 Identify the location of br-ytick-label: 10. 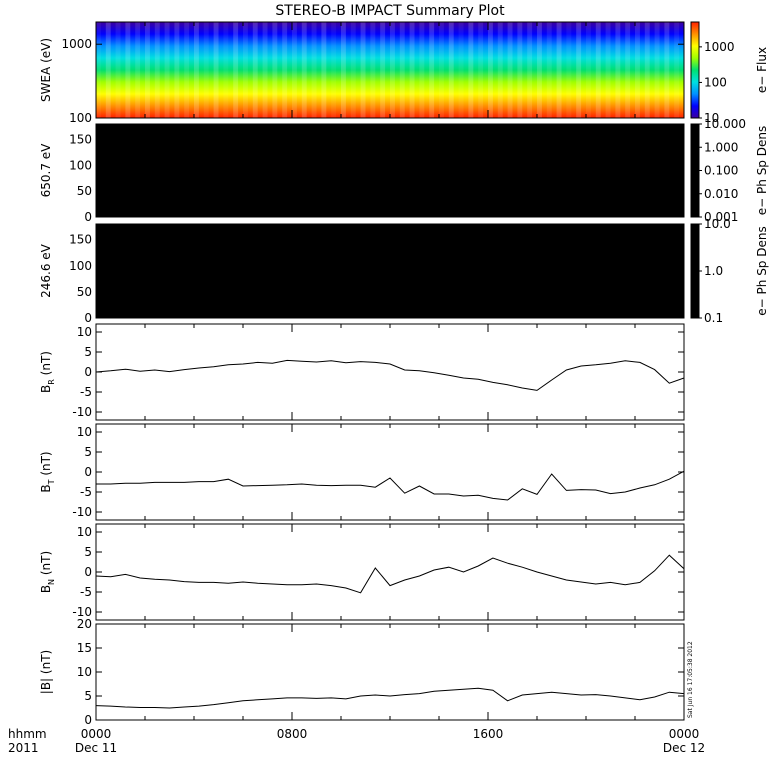
(84, 332).